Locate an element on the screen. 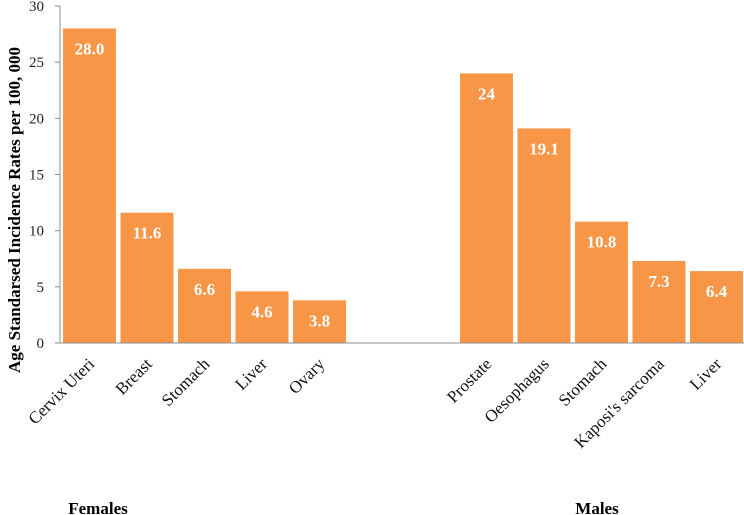 The height and width of the screenshot is (515, 744). data-label: 3.8 is located at coordinates (319, 320).